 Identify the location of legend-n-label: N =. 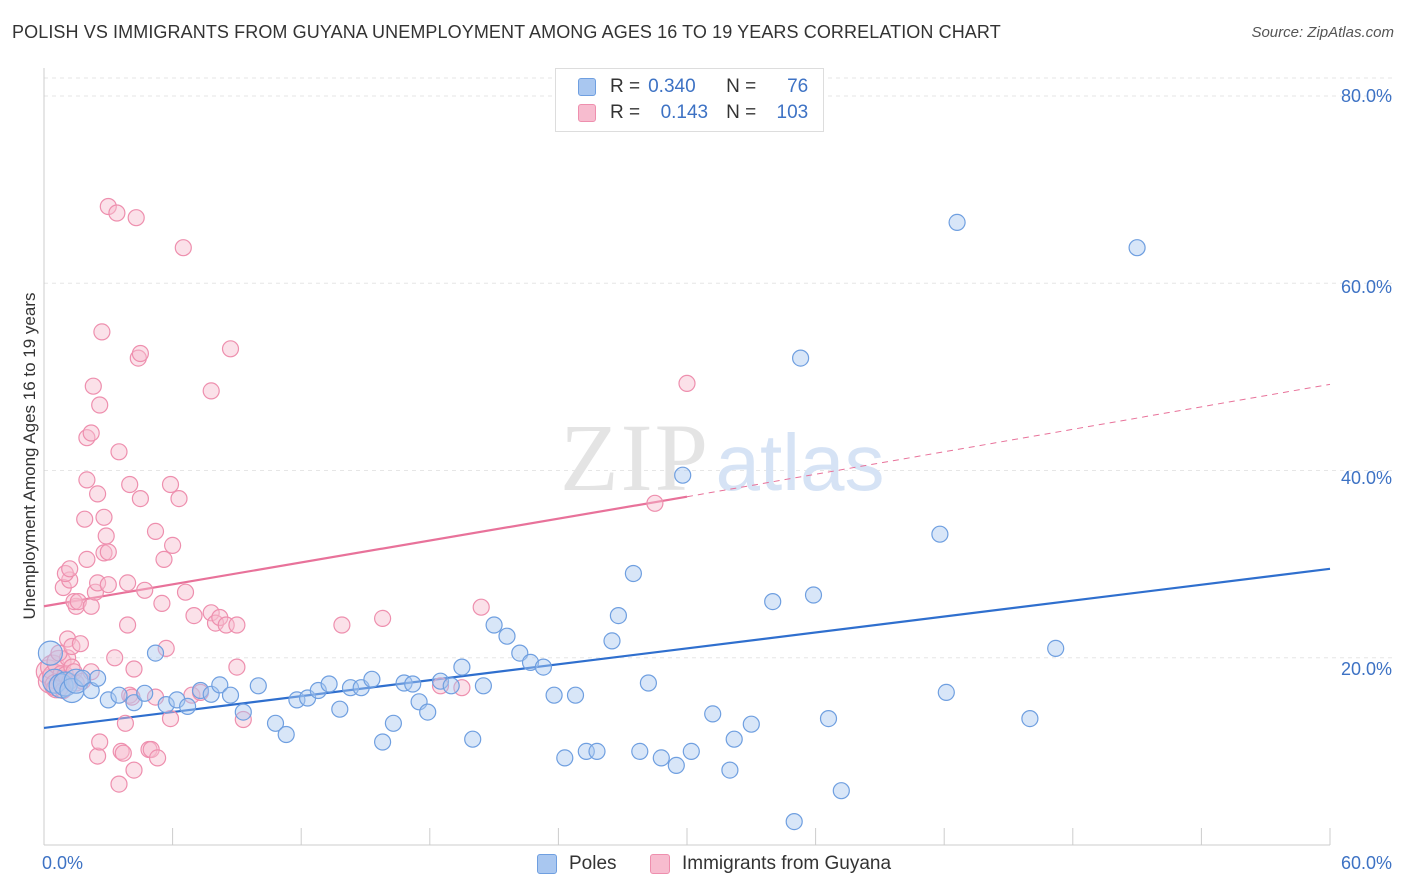
(741, 86).